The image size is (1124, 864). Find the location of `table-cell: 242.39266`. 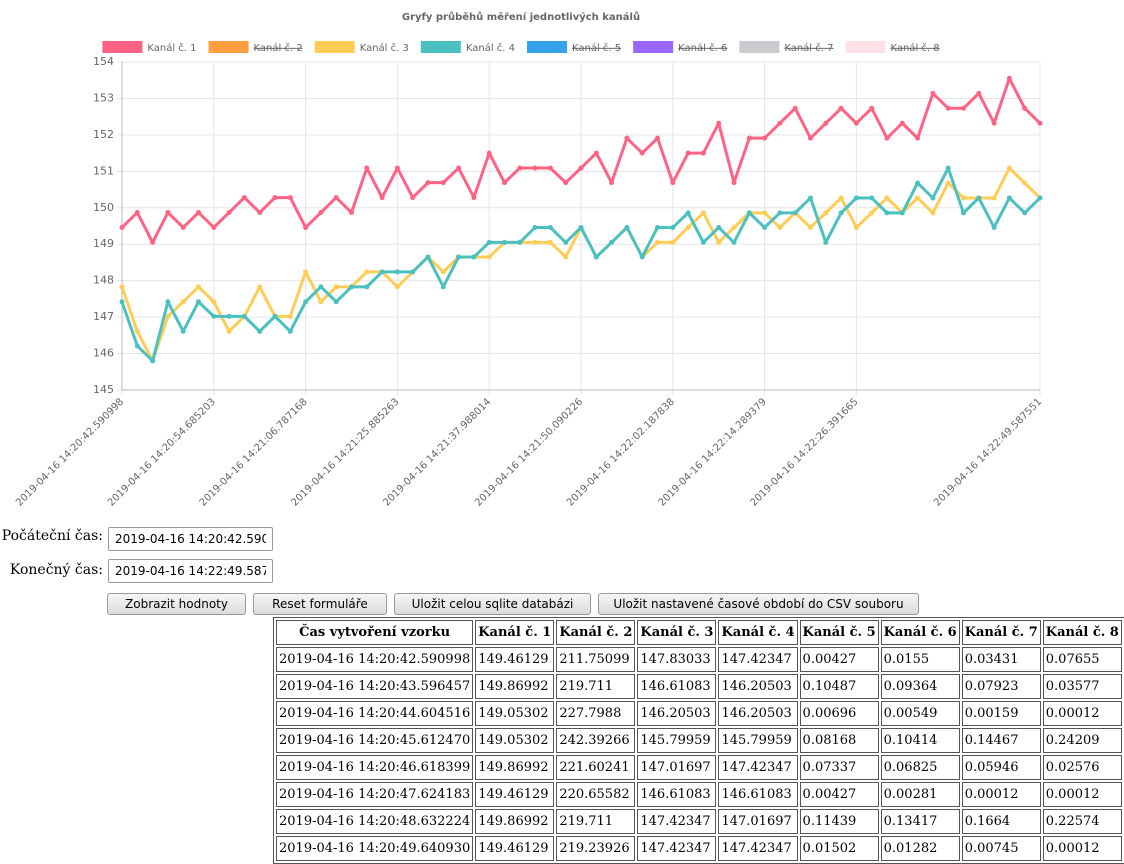

table-cell: 242.39266 is located at coordinates (596, 740).